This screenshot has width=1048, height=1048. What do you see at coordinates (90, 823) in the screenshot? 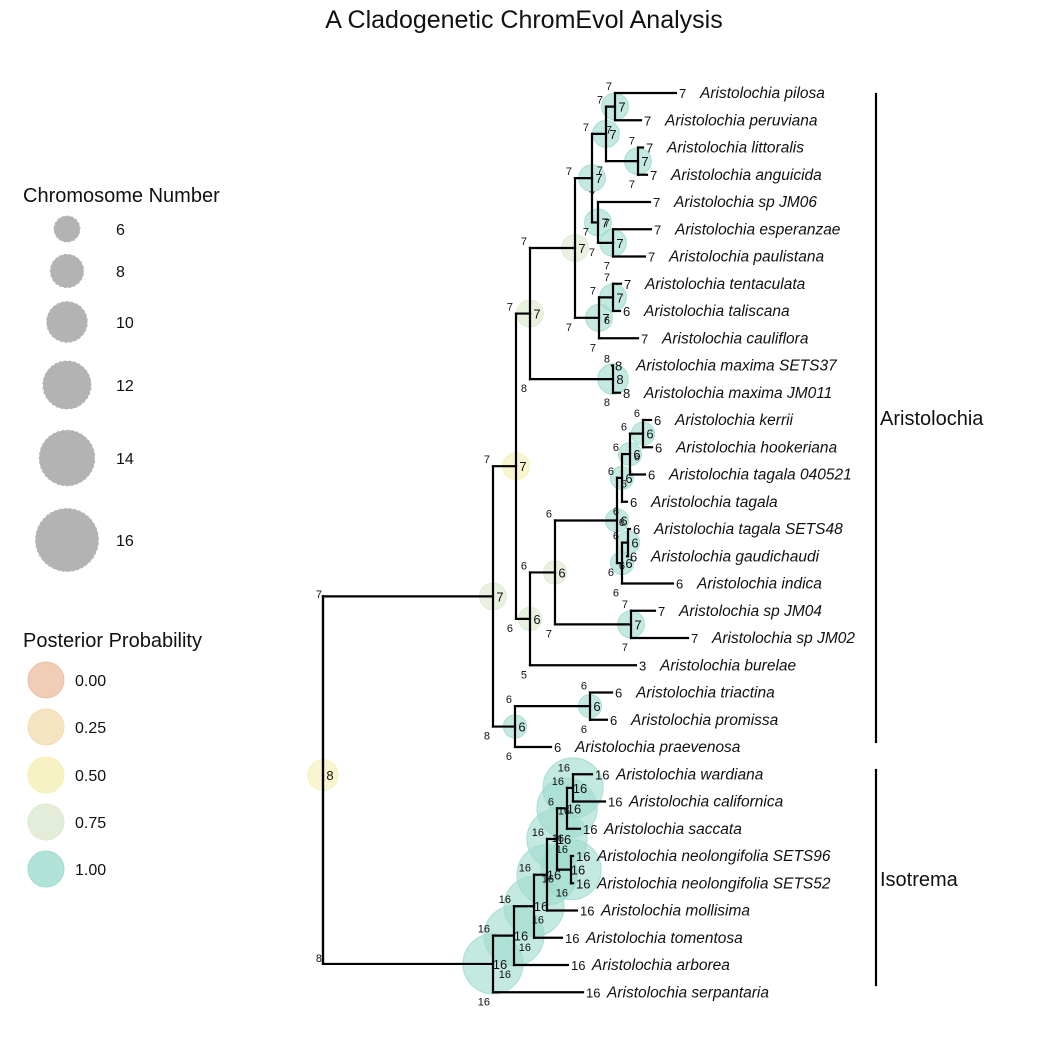
I see `prob-legend-label: 0.75` at bounding box center [90, 823].